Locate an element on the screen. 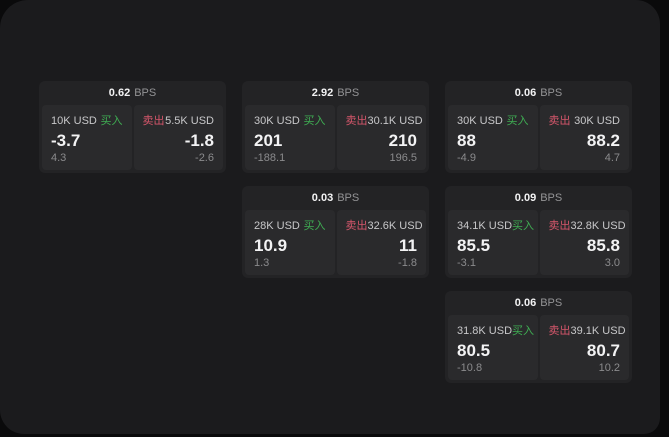 The width and height of the screenshot is (669, 437). sell-delta: 196.5 is located at coordinates (403, 158).